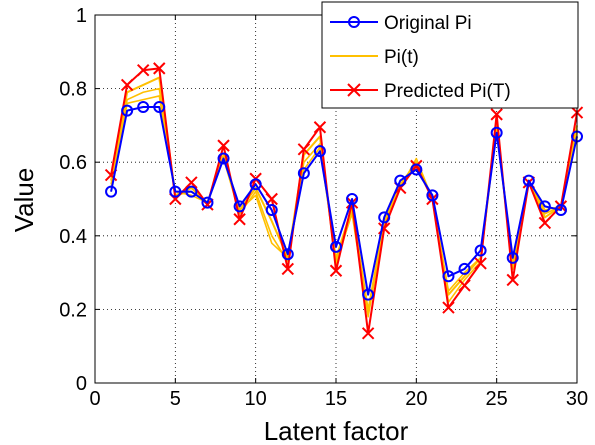 The image size is (595, 445). I want to click on legend-entry-predicted-pi: Predicted Pi(T), so click(420, 91).